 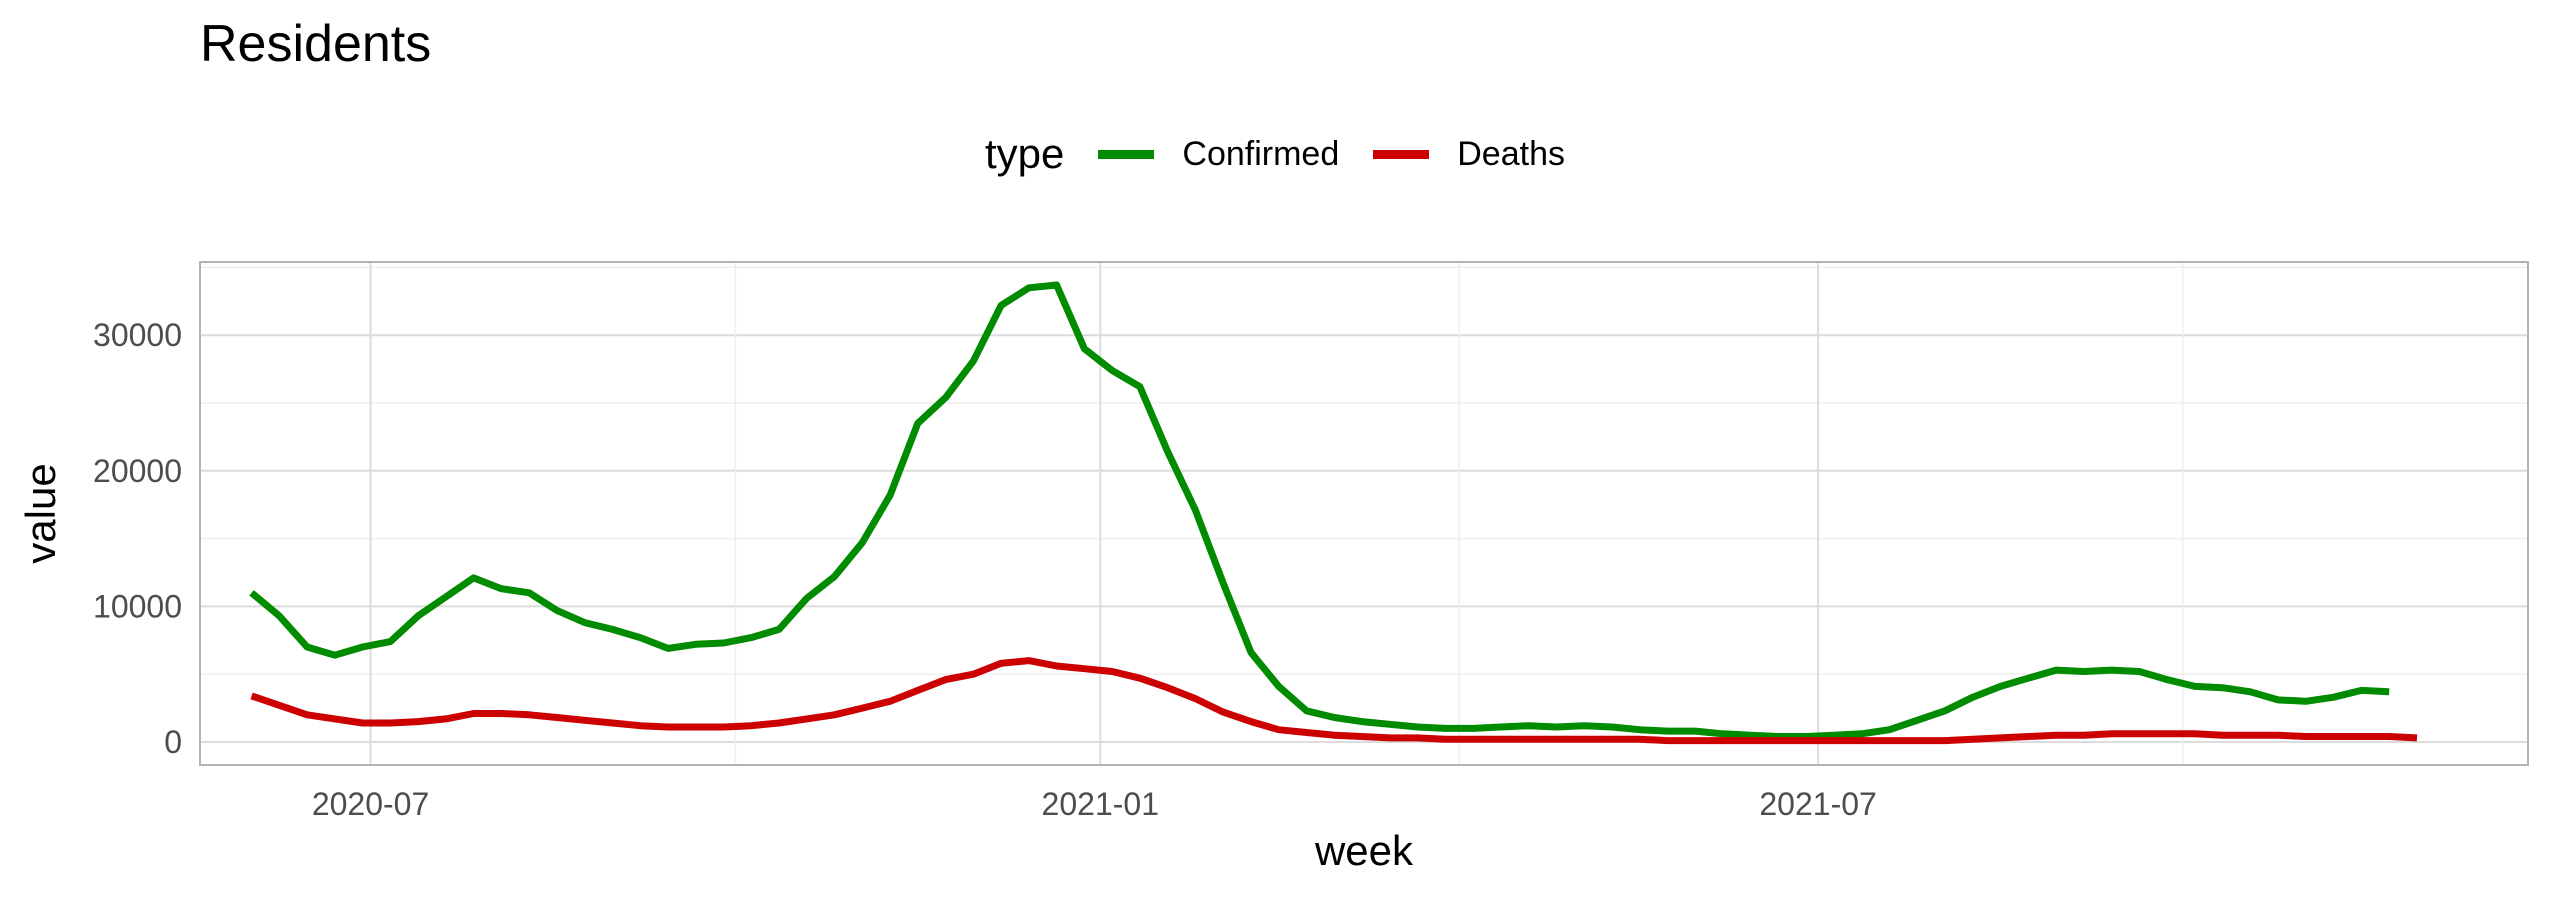 I want to click on series-line-deaths, so click(x=1334, y=701).